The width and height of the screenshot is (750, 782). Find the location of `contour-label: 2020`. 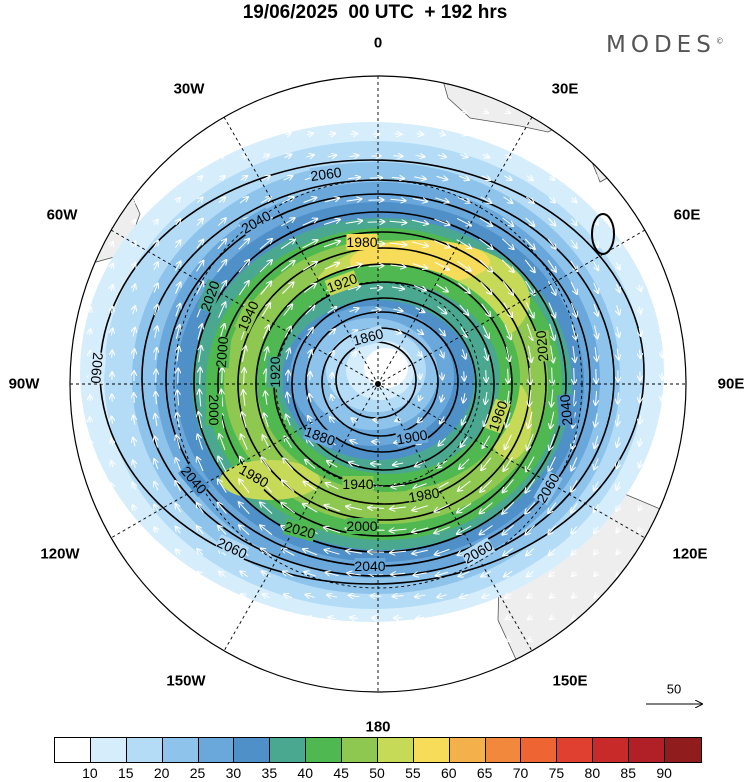

contour-label: 2020 is located at coordinates (542, 346).